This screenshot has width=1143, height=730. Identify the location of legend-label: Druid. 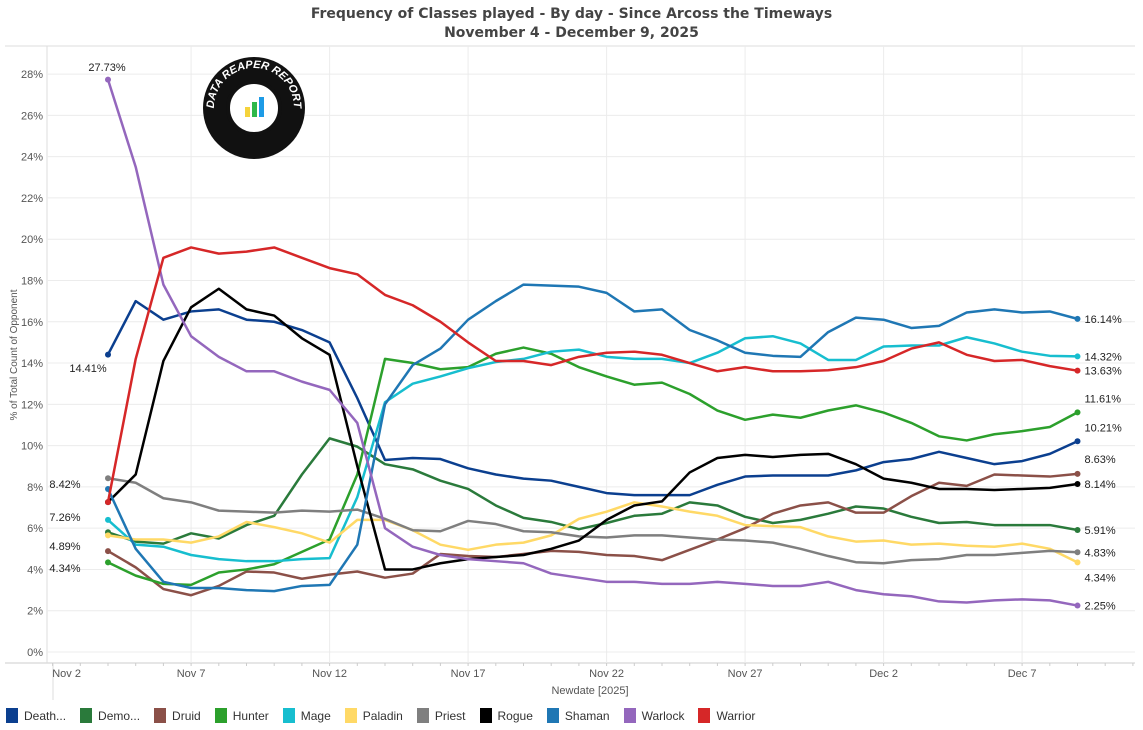
(186, 715).